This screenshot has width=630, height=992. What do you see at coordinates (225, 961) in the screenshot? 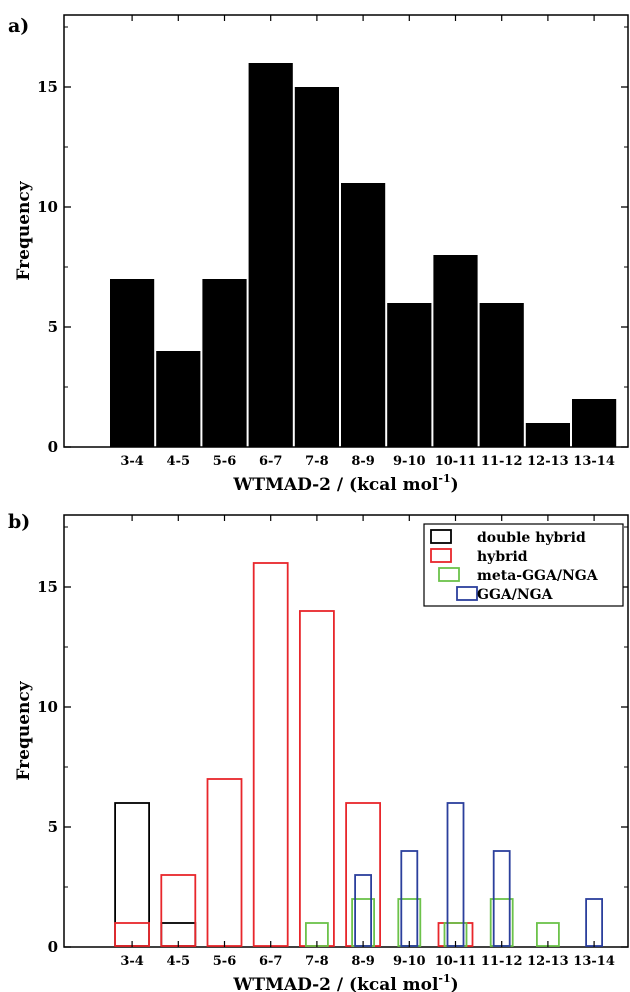
I see `b-xtick-label: 5-6` at bounding box center [225, 961].